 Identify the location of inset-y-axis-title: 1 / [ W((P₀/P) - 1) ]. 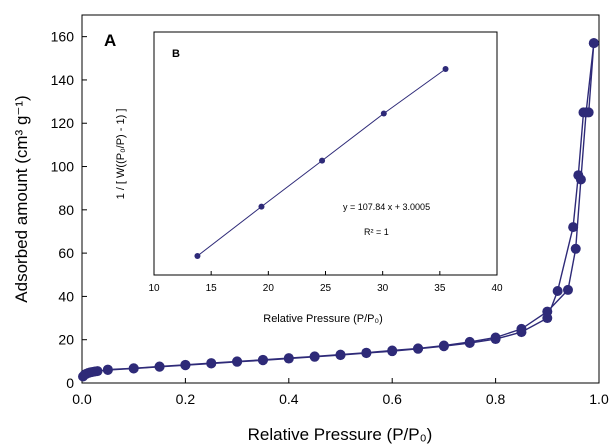
(121, 154).